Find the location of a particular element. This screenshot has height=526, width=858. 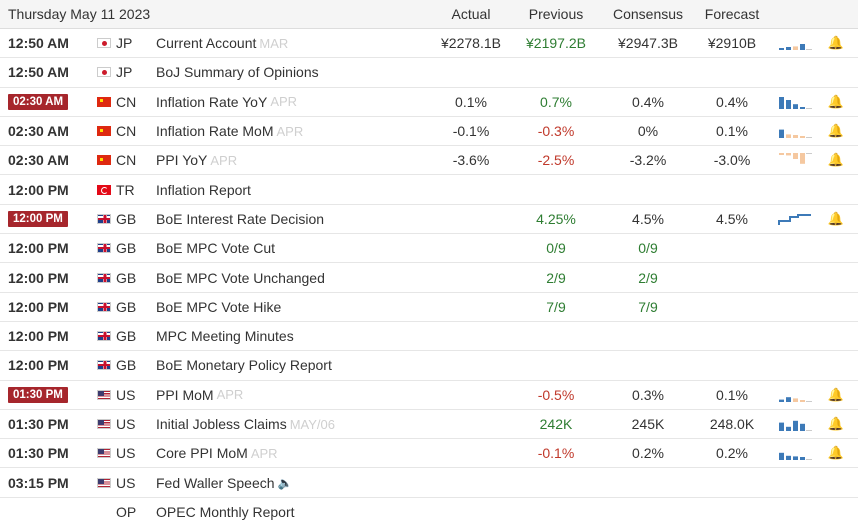

event-row: 12:00 PM GB BoE MPC Vote Hike 7/9 7/9 is located at coordinates (429, 307).